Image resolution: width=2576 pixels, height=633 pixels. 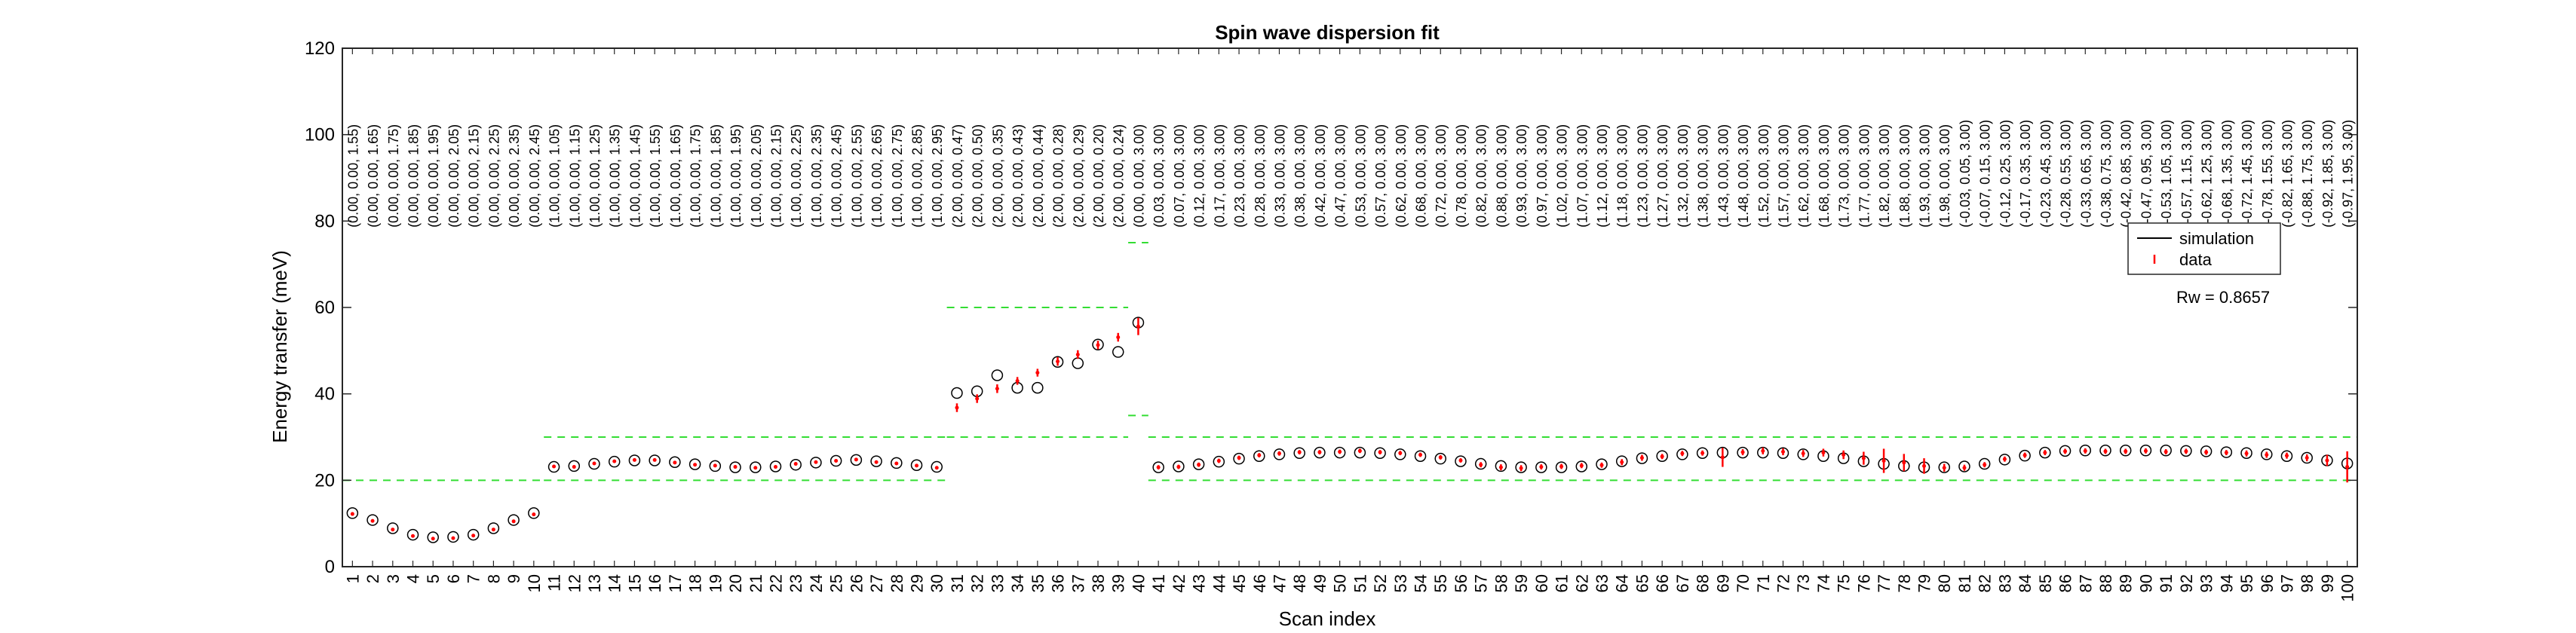 What do you see at coordinates (2146, 174) in the screenshot?
I see `scan-label-90: (-0.47, 0.95, 3.00)` at bounding box center [2146, 174].